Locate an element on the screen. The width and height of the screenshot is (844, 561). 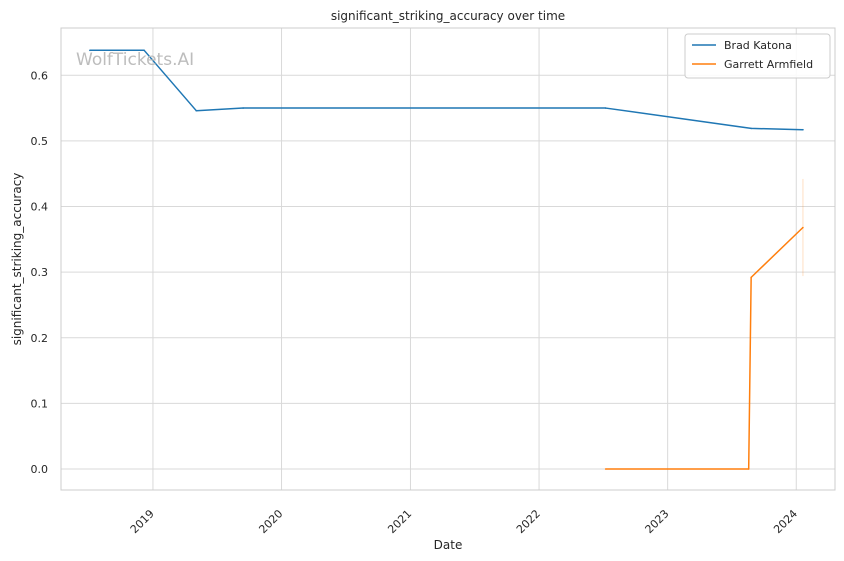
y-tick-label: 0.6 is located at coordinates (40, 75).